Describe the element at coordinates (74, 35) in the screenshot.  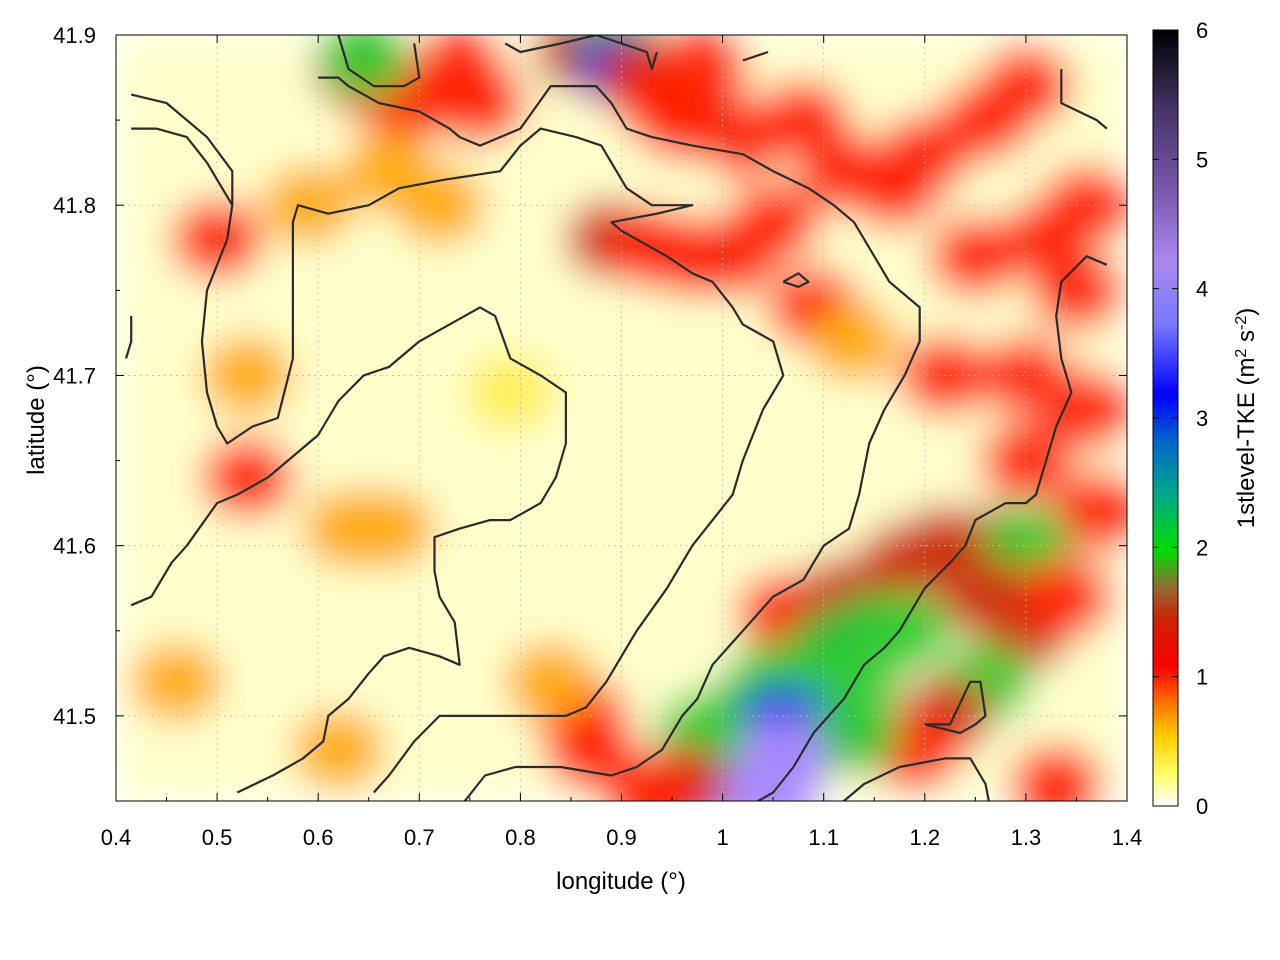
I see `y-tick-label: 41.9` at that location.